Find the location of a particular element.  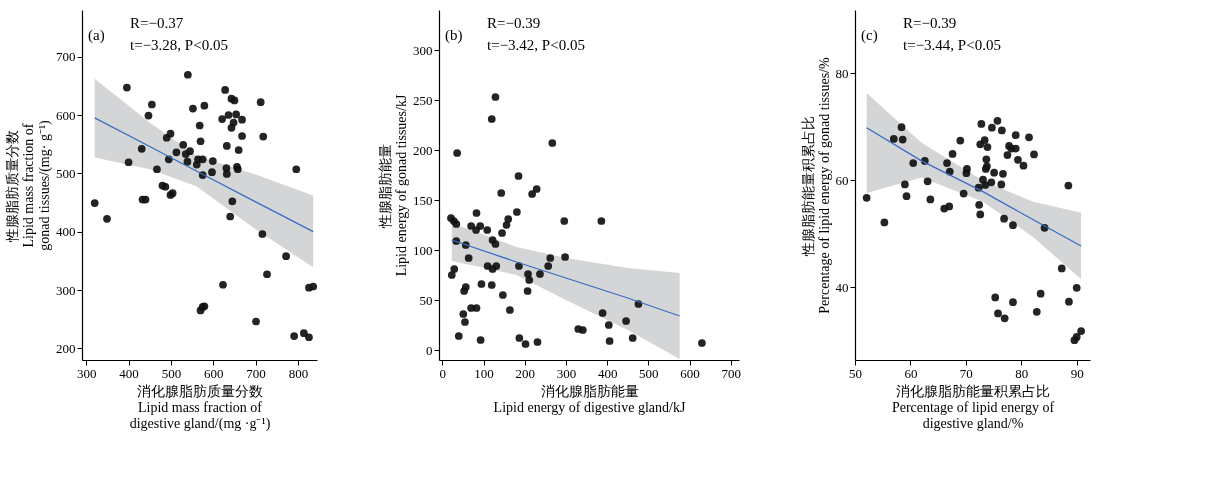

annotation: (c) is located at coordinates (869, 35).